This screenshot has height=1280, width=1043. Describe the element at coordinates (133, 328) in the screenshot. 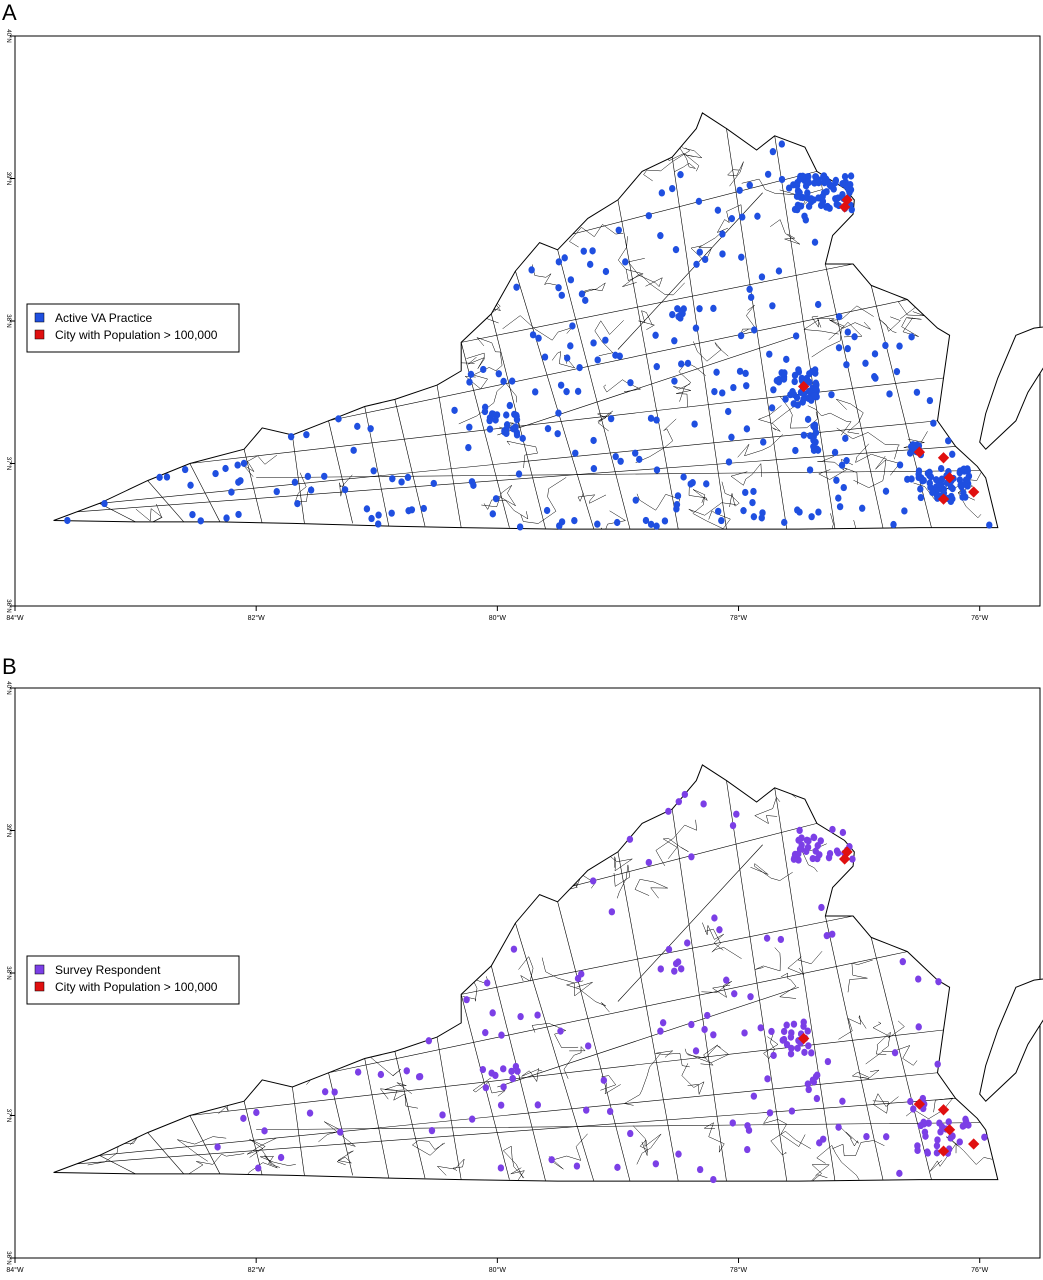

I see `legend-box` at that location.